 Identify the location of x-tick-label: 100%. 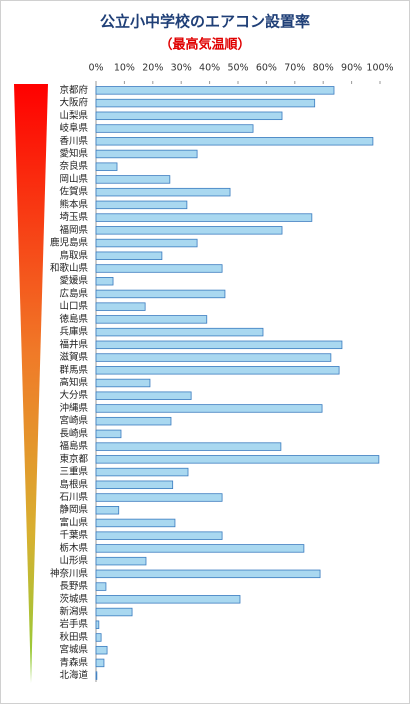
(379, 68).